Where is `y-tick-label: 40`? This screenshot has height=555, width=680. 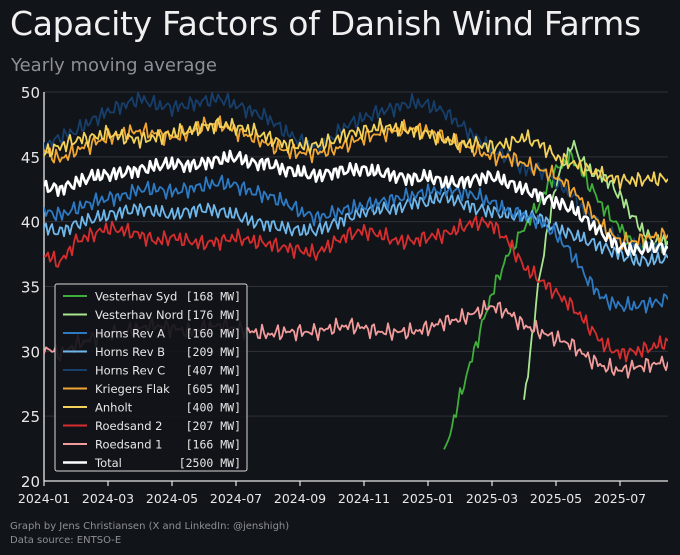 y-tick-label: 40 is located at coordinates (30, 223).